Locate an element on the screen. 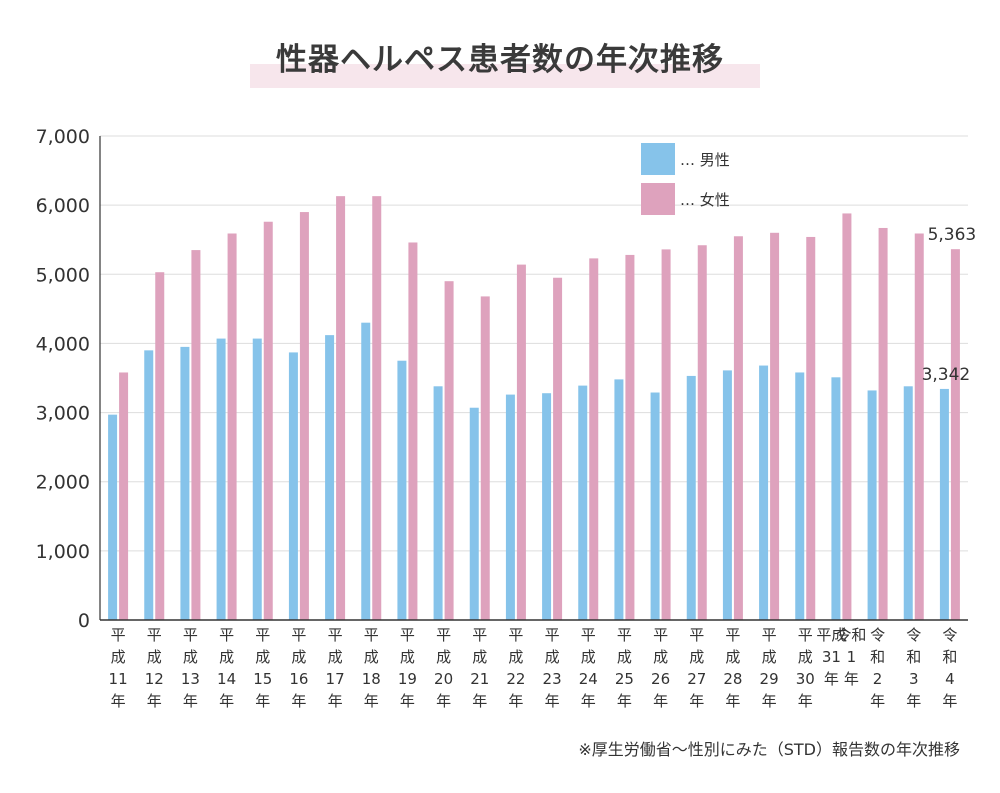 This screenshot has width=1000, height=793. x-category-label: 平成 is located at coordinates (831, 635).